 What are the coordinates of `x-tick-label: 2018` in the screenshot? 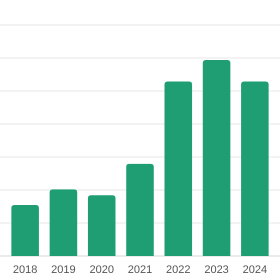 It's located at (25, 270).